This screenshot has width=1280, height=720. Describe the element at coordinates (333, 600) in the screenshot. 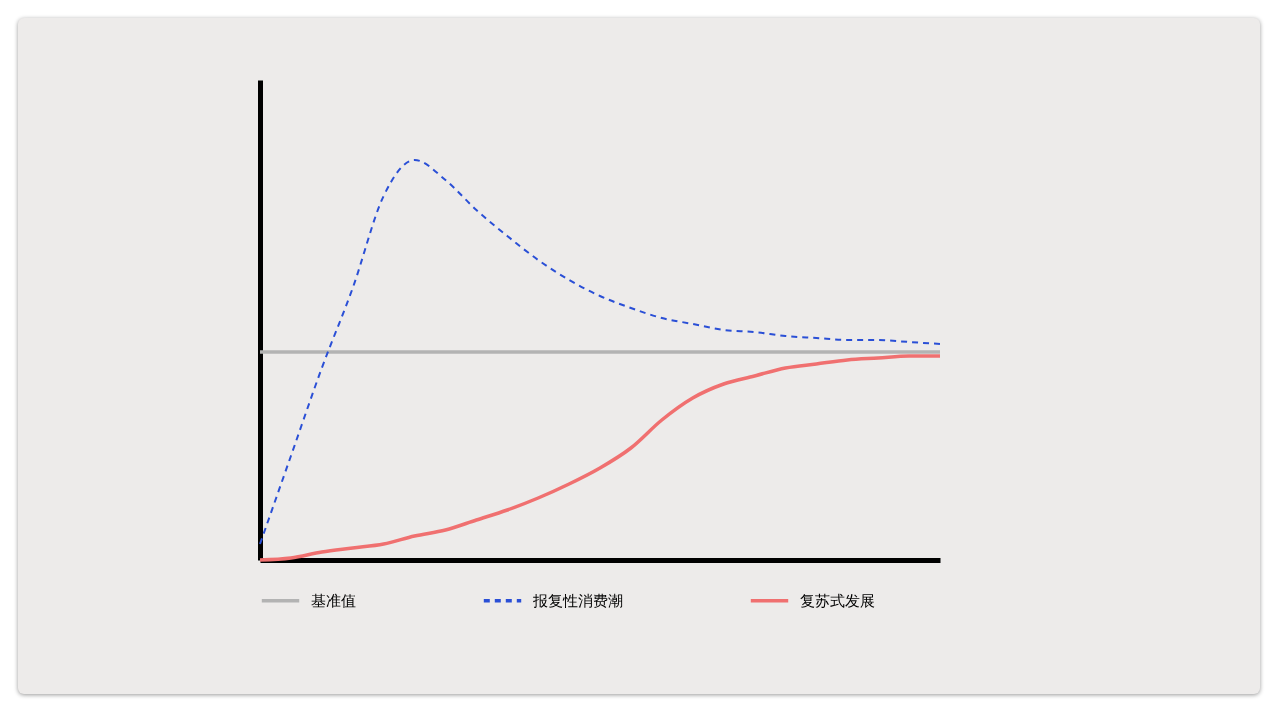

I see `legend-label: 基准值` at that location.